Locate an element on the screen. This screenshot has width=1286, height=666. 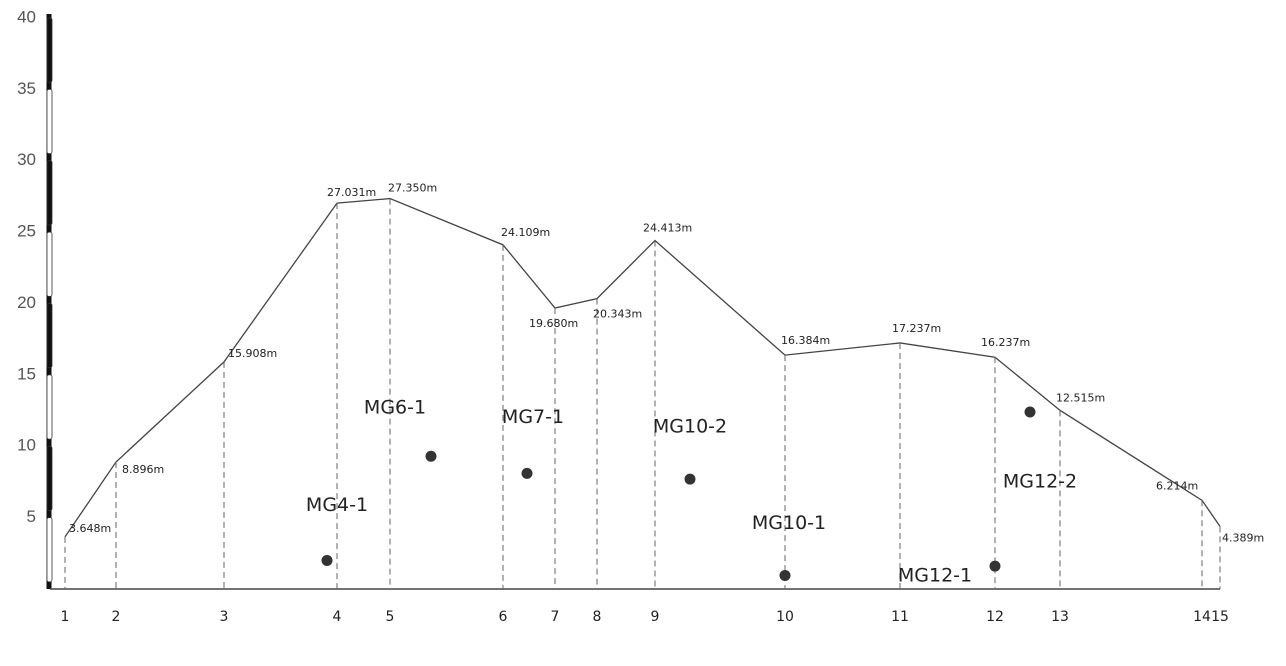
y-tick-label: 40 is located at coordinates (26, 16).